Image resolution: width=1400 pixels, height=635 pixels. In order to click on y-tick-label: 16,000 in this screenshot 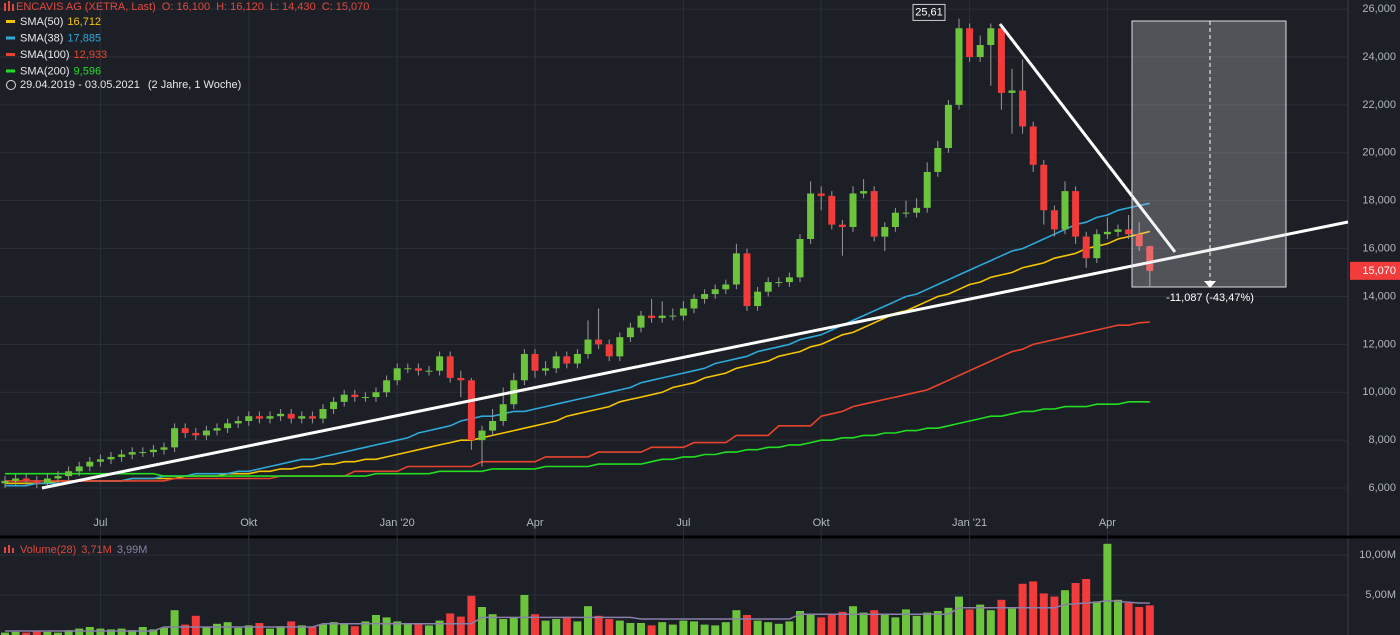, I will do `click(1379, 248)`.